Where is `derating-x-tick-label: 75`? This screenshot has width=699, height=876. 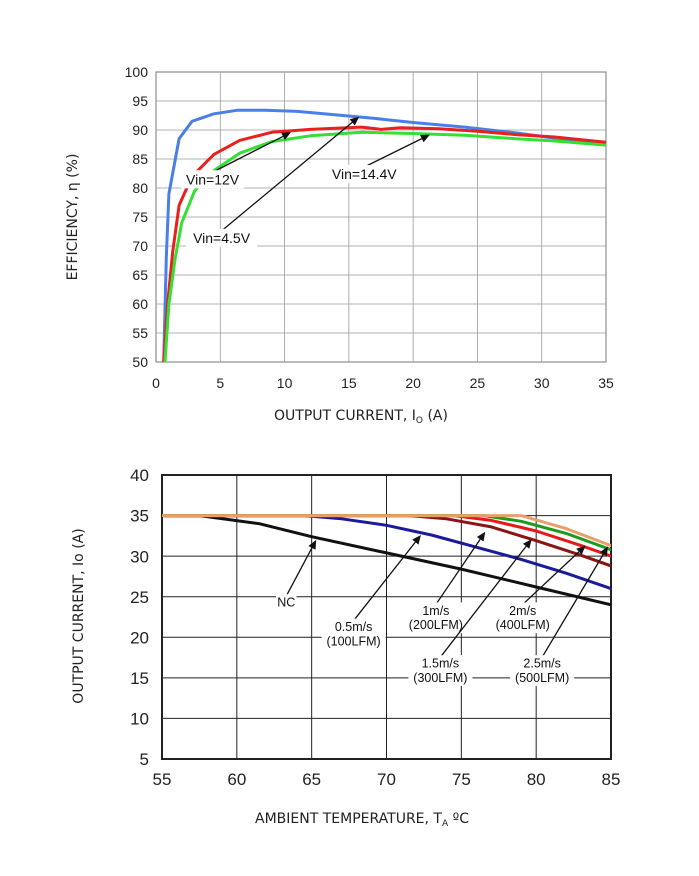 derating-x-tick-label: 75 is located at coordinates (461, 779).